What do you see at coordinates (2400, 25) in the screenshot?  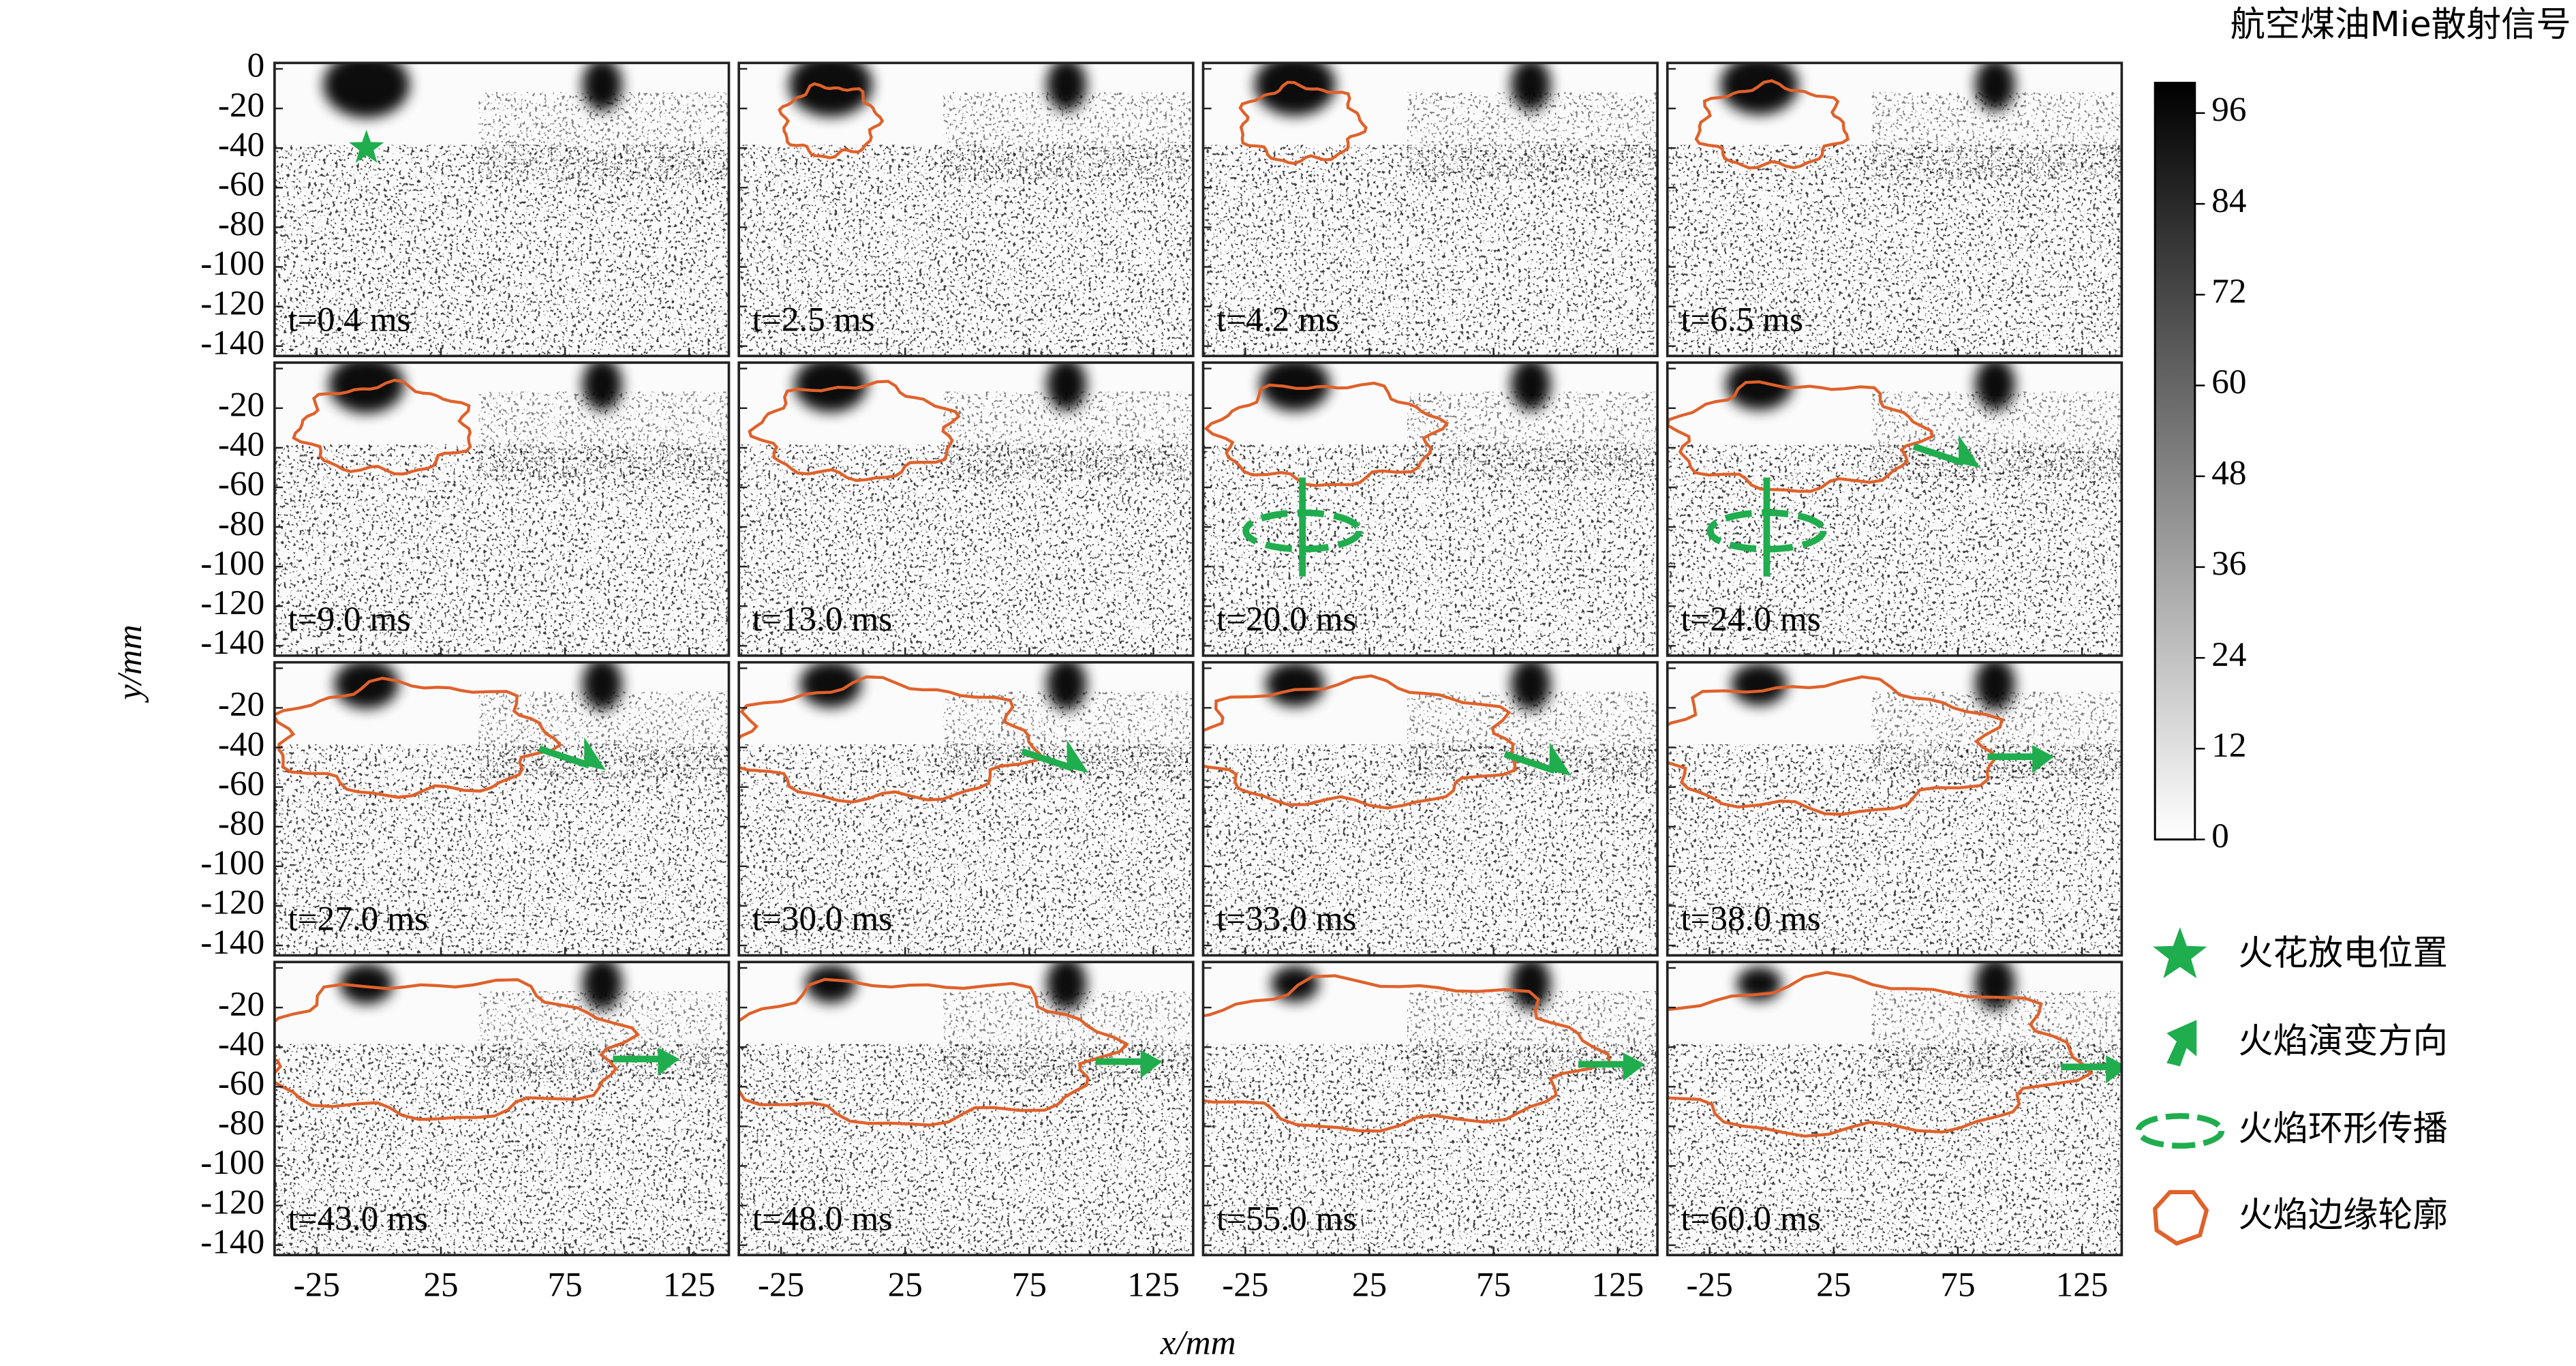 I see `colorbar-title: 航空煤油Mie散射信号` at bounding box center [2400, 25].